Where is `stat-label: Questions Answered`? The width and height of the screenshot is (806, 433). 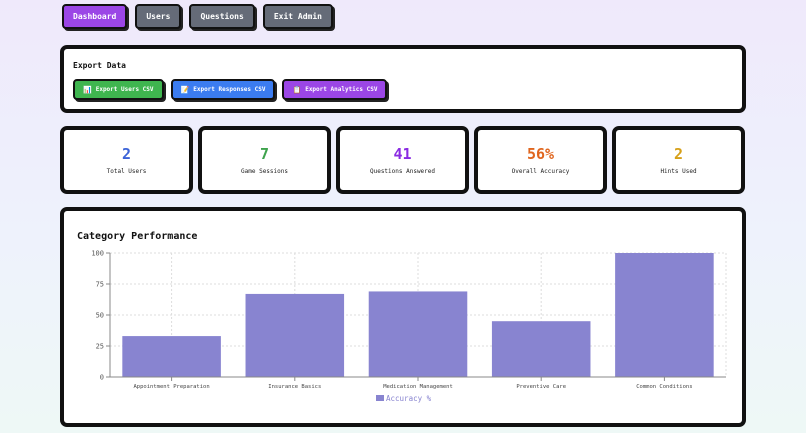 stat-label: Questions Answered is located at coordinates (402, 171).